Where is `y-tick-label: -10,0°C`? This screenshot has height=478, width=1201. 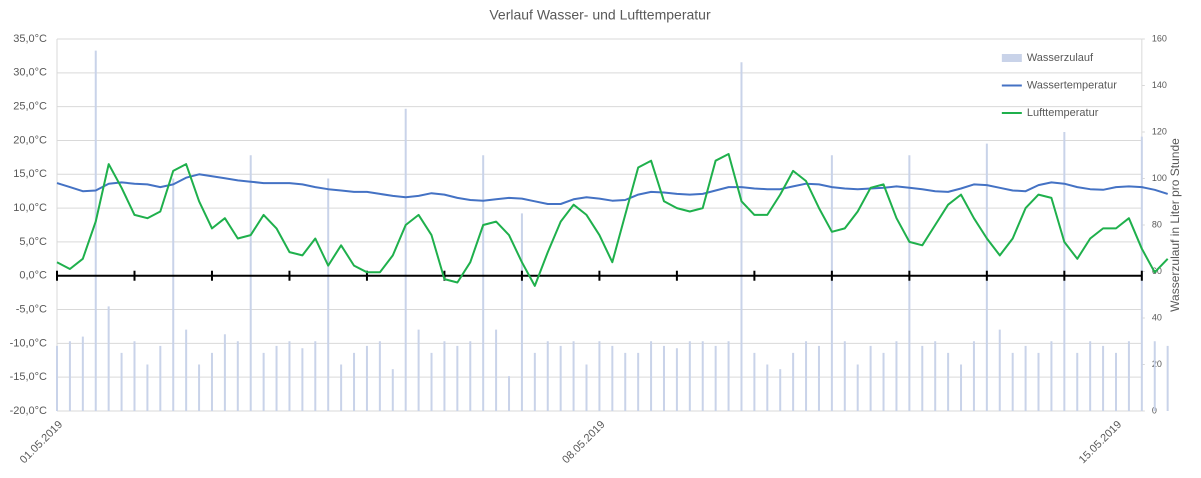 y-tick-label: -10,0°C is located at coordinates (28, 343).